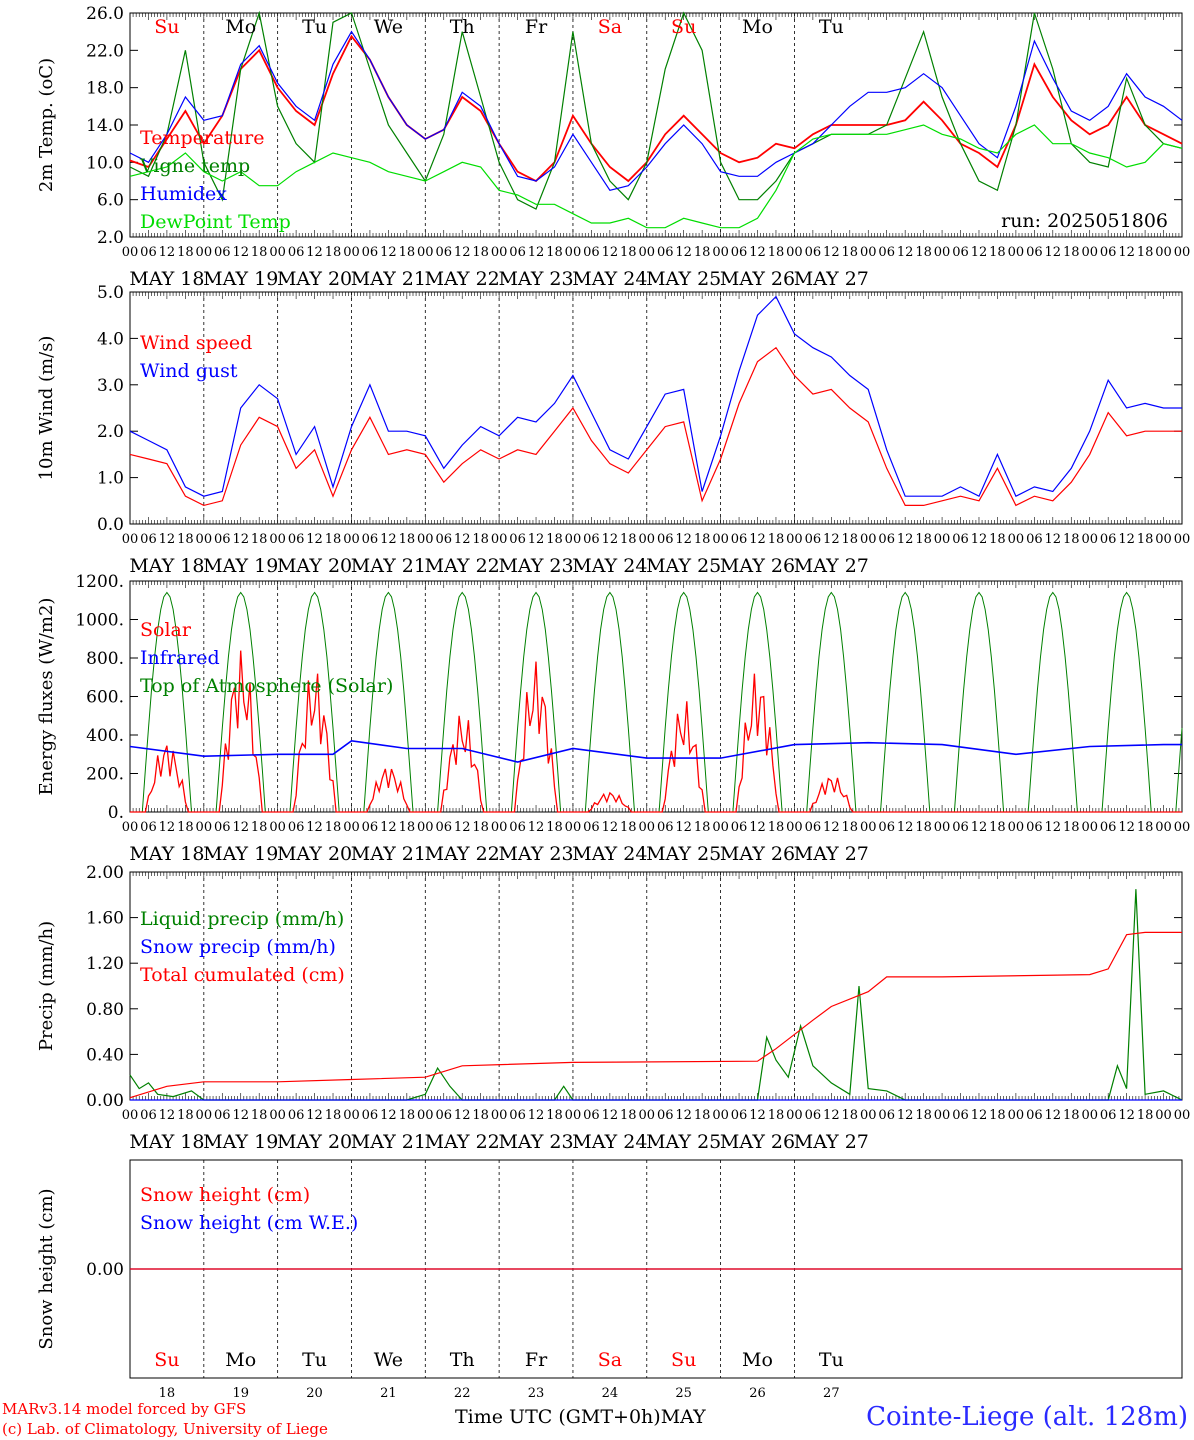 This screenshot has height=1440, width=1194. Describe the element at coordinates (46, 697) in the screenshot. I see `y-axis-label: Energy fluxes (W/m2)` at that location.